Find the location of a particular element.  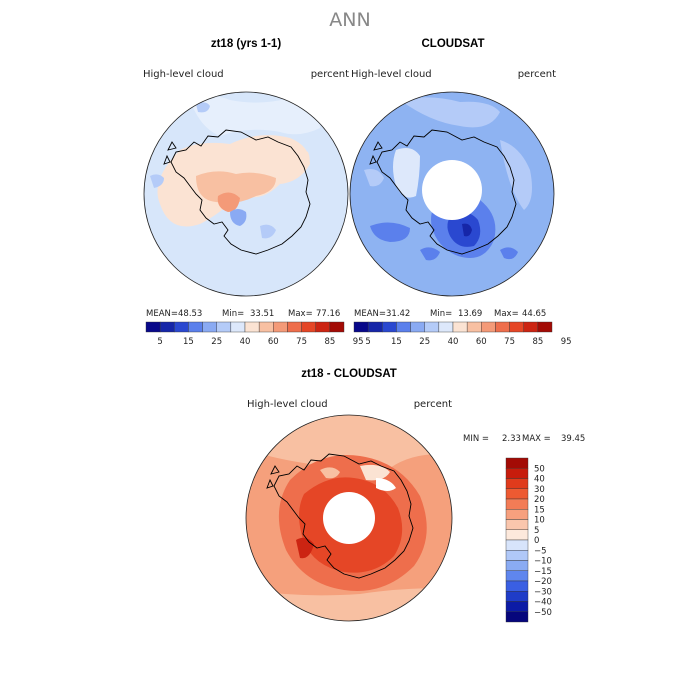

colorbar-tick-label: 0 is located at coordinates (536, 541).